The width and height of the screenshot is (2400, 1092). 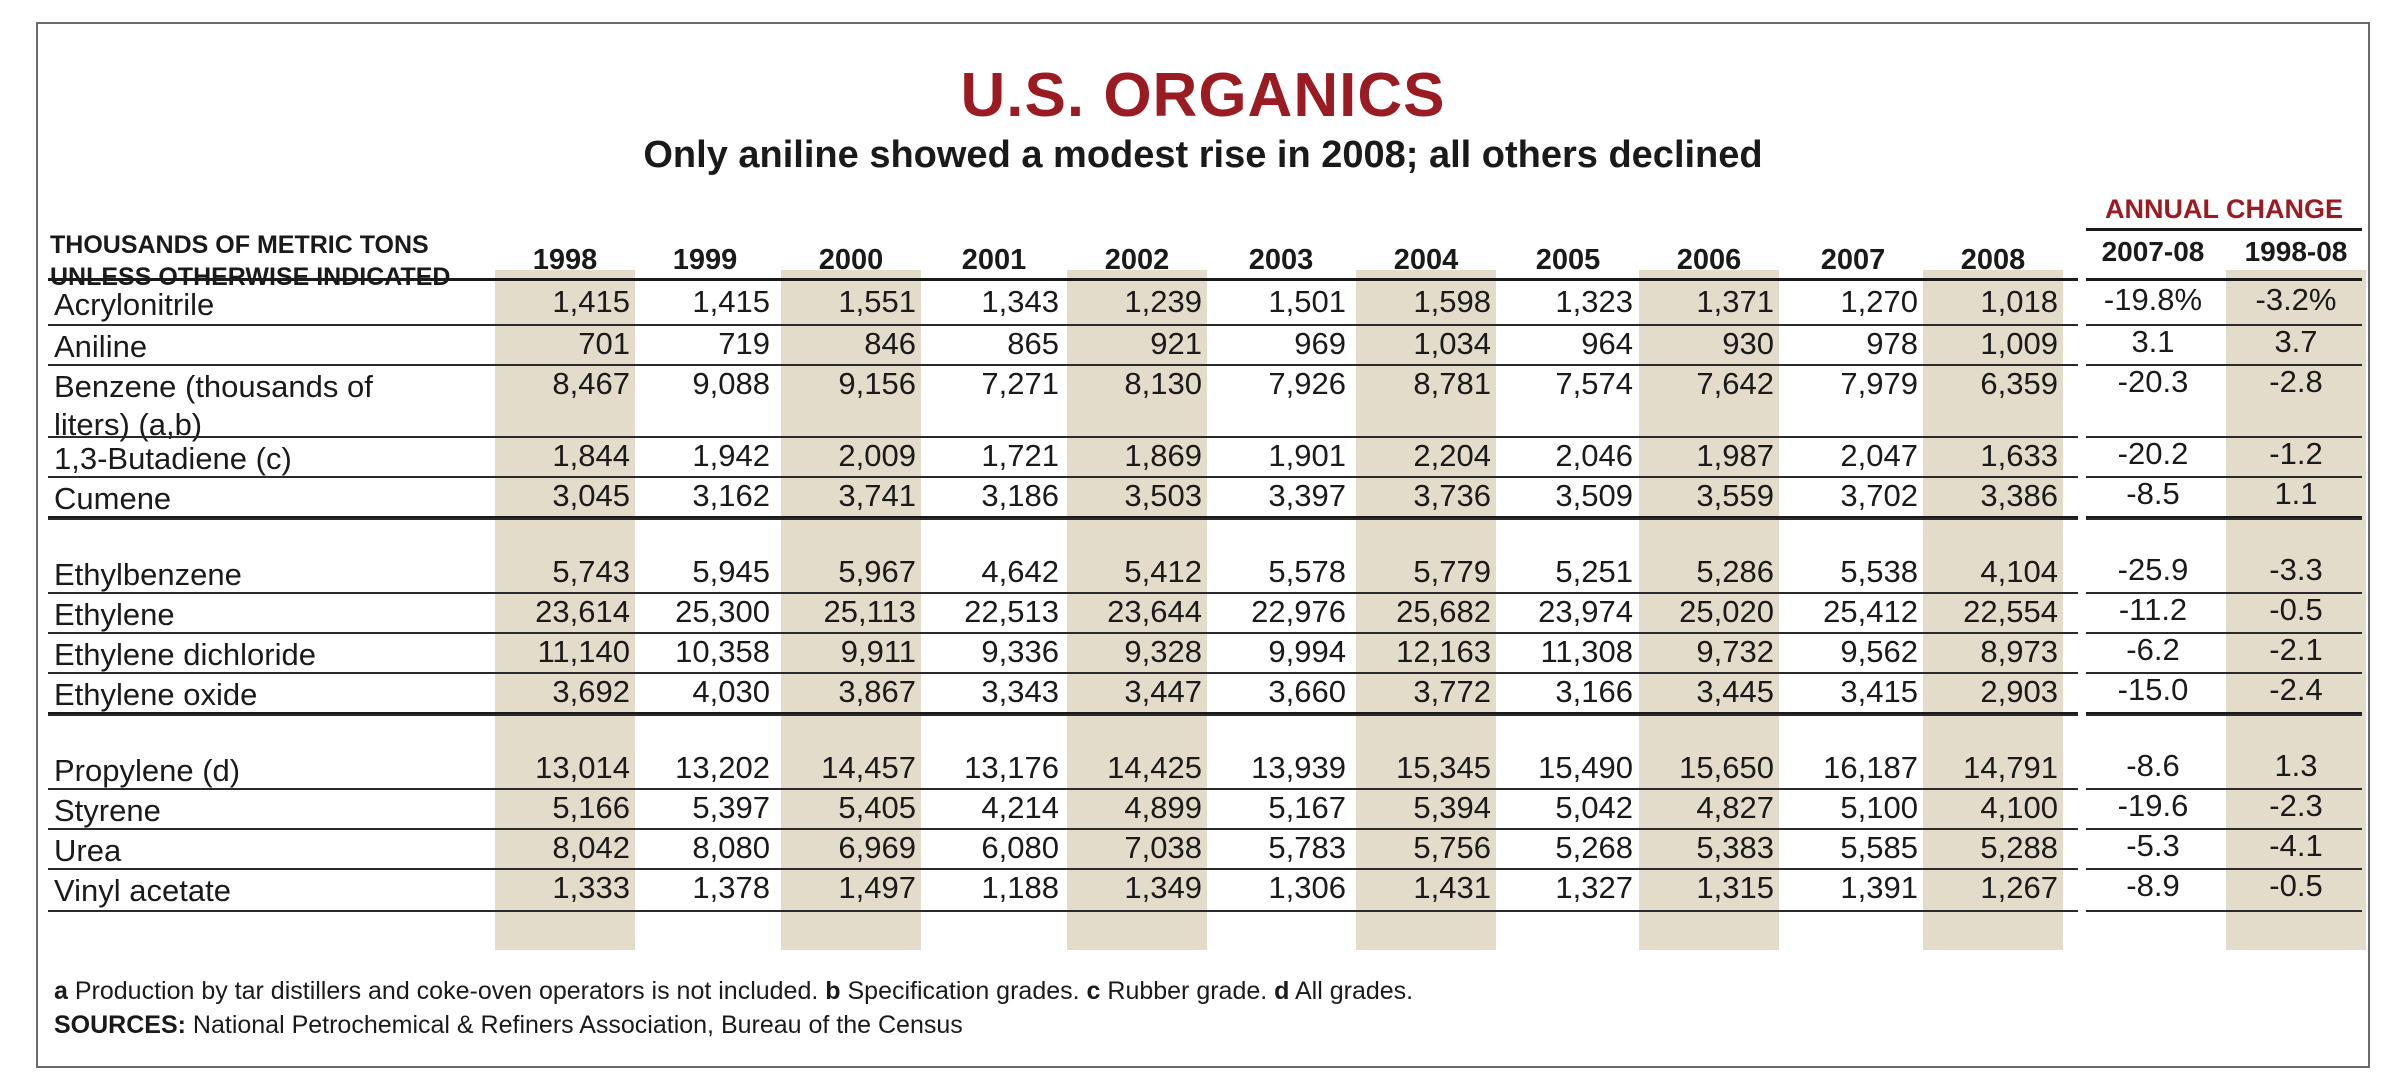 What do you see at coordinates (2153, 689) in the screenshot?
I see `cell-change-2007-08: -15.0` at bounding box center [2153, 689].